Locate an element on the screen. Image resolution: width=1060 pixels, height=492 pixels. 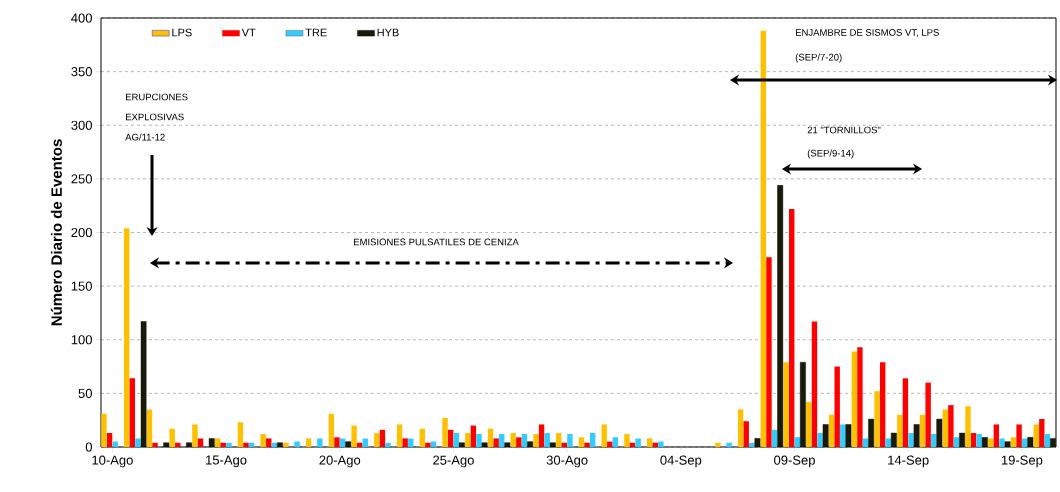
y-tick-label: 300 is located at coordinates (81, 125).